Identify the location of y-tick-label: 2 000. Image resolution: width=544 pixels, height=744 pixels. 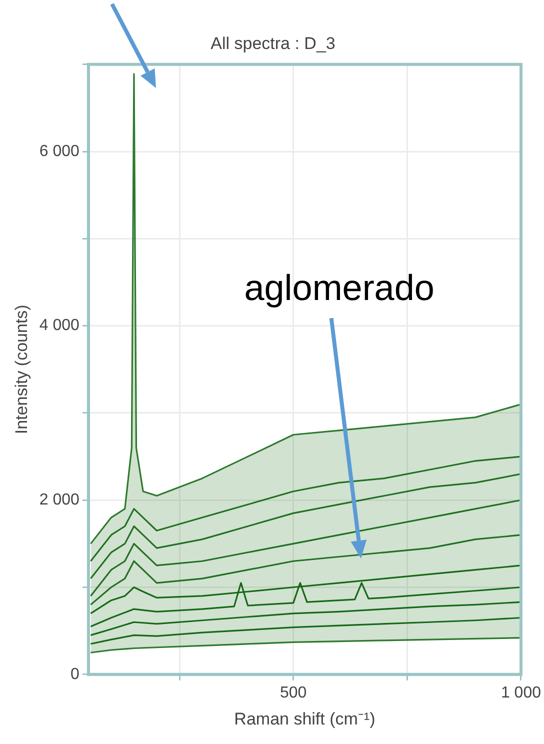
(59, 500).